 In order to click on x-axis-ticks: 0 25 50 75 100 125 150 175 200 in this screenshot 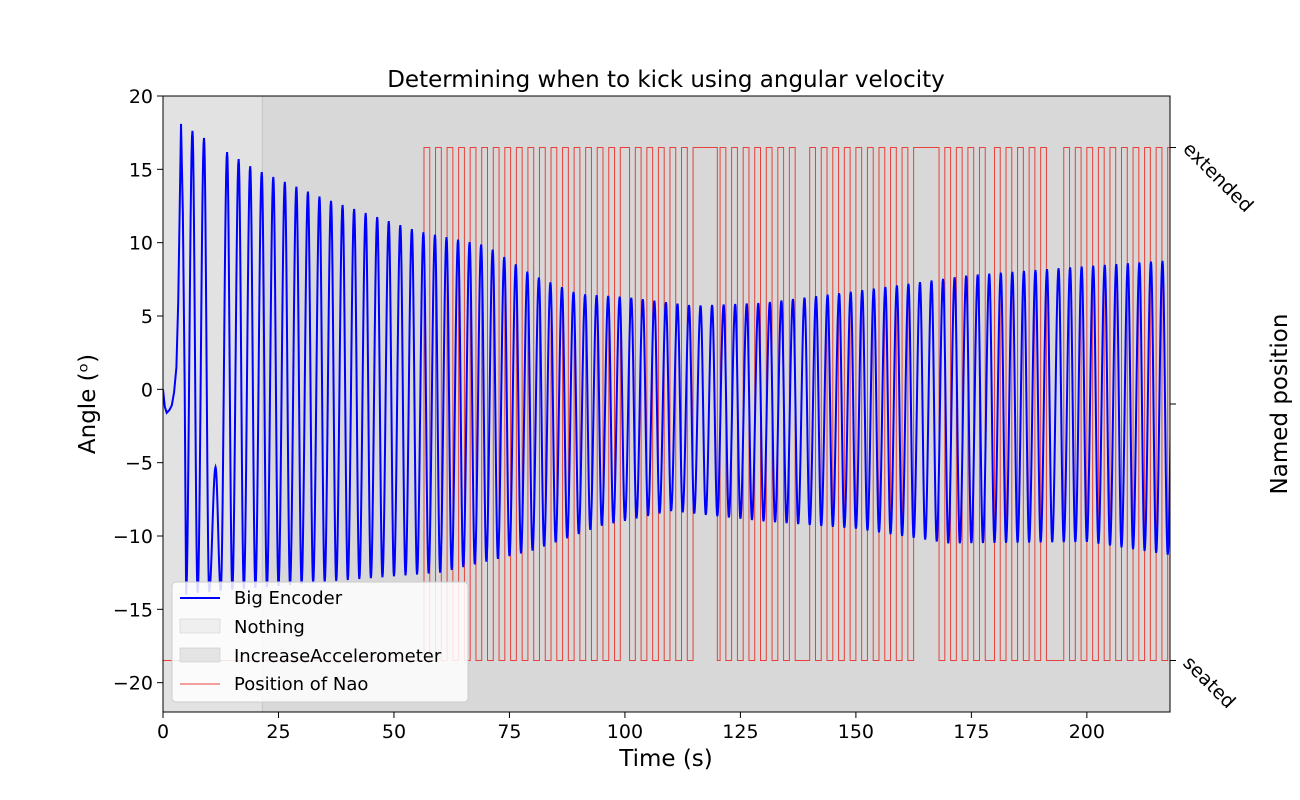, I will do `click(631, 727)`.